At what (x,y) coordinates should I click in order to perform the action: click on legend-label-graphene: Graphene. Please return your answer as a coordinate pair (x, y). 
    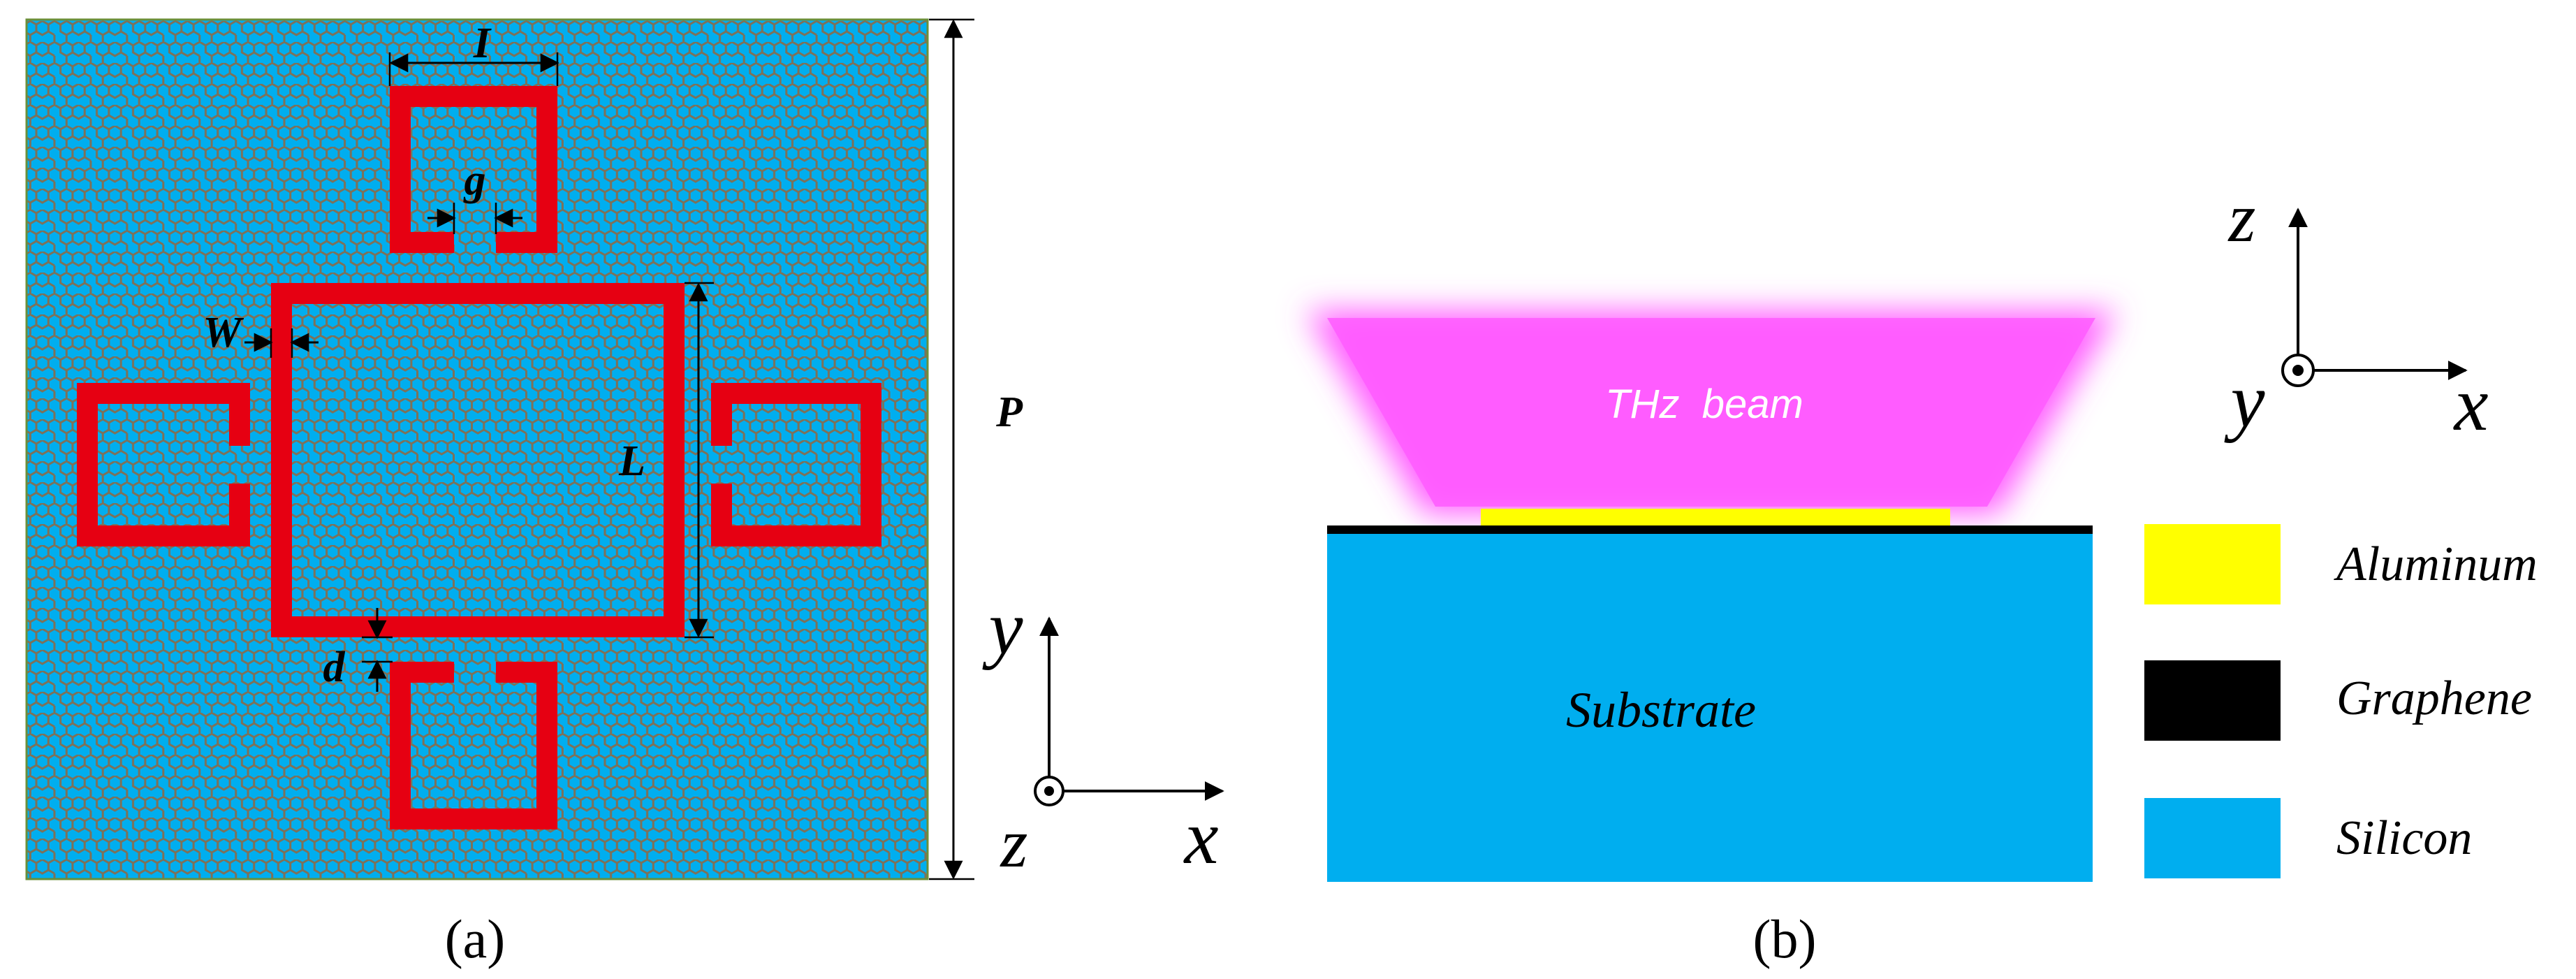
    Looking at the image, I should click on (2434, 698).